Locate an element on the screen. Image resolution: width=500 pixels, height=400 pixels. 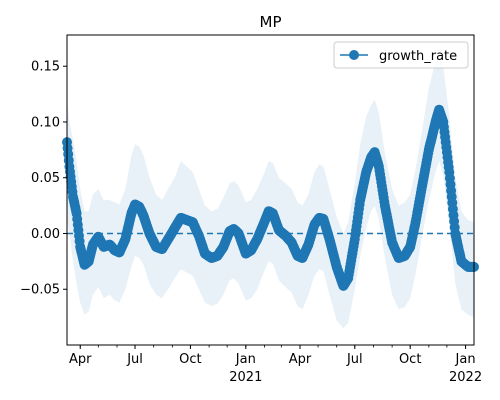
legend: growth_rate is located at coordinates (401, 55).